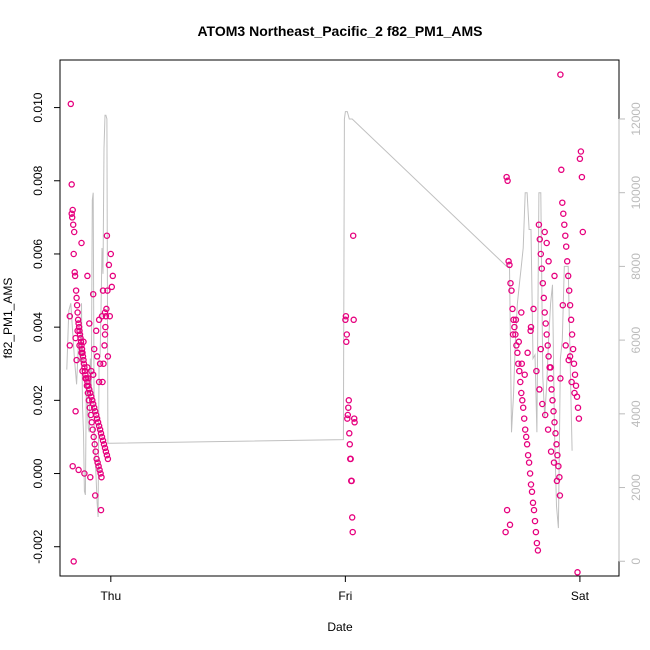 The height and width of the screenshot is (650, 650). Describe the element at coordinates (8, 318) in the screenshot. I see `y-axis-label: f82_PM1_AMS` at that location.